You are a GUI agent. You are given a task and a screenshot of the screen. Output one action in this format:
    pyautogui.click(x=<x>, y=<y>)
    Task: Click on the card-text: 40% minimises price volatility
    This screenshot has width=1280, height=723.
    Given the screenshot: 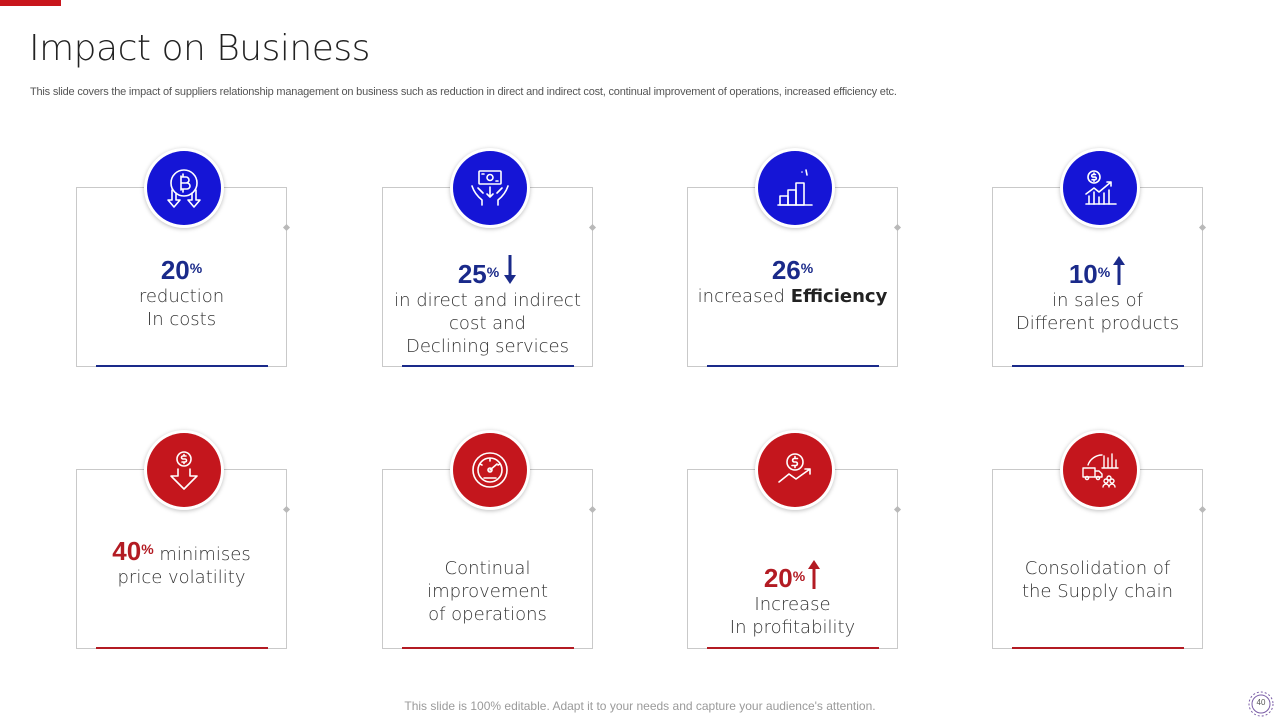 What is the action you would take?
    pyautogui.click(x=181, y=562)
    